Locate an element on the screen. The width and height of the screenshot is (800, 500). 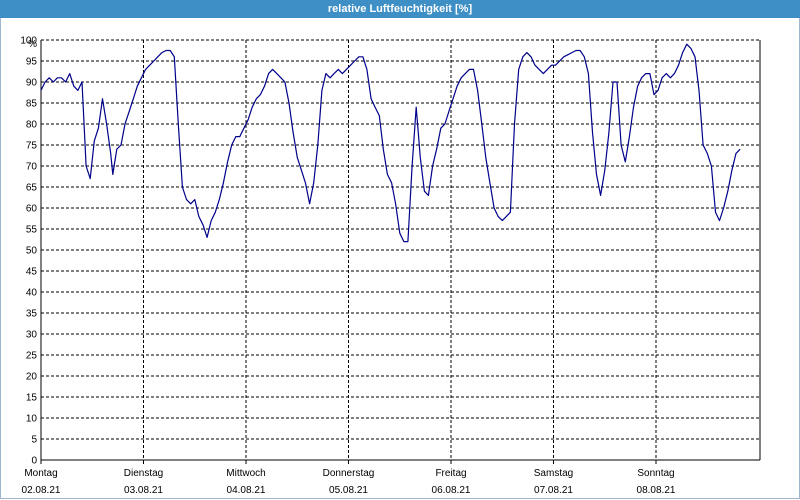
y-tick-label: 25 is located at coordinates (32, 356).